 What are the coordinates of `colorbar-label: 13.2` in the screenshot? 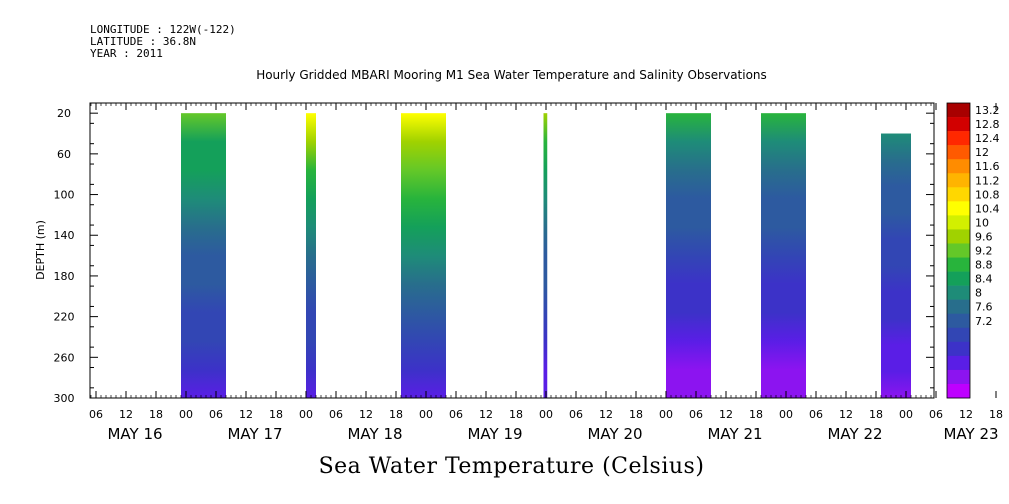 It's located at (987, 110).